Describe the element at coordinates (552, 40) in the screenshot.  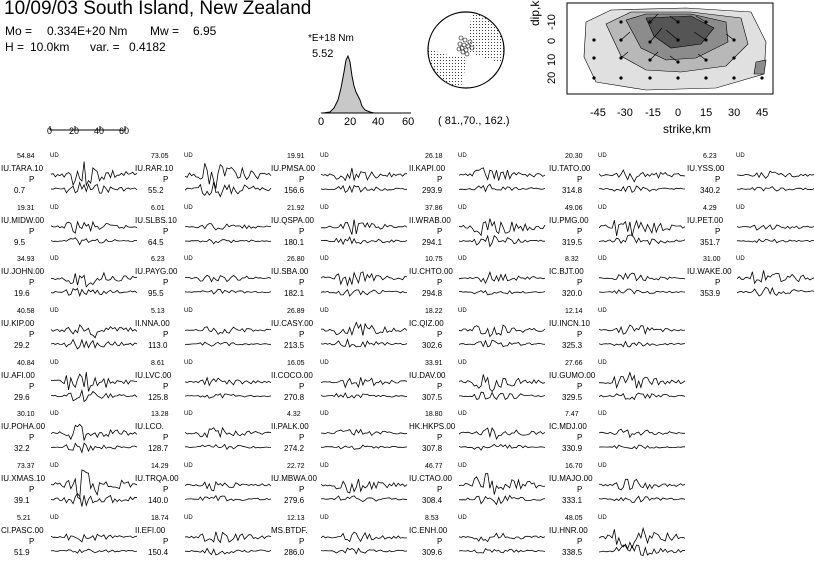
I see `slip-ytick-0: 0` at that location.